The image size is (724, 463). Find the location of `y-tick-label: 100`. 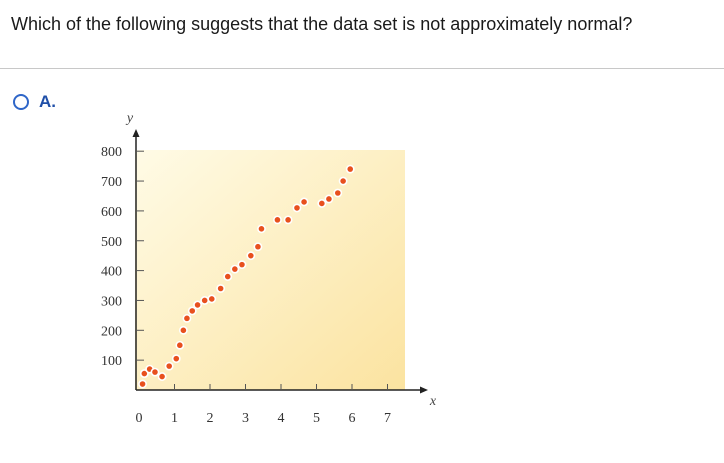

y-tick-label: 100 is located at coordinates (111, 361).